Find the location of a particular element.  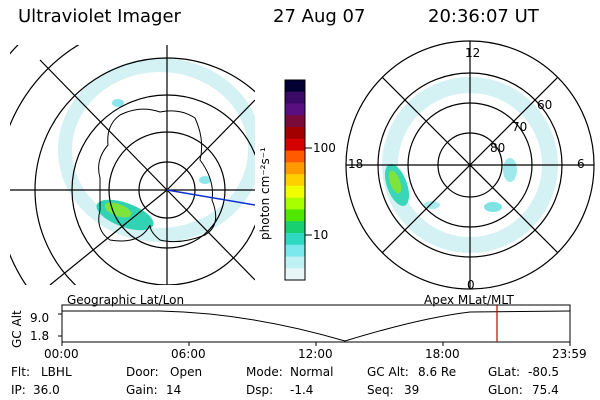

flt-label: Flt: is located at coordinates (20, 372).